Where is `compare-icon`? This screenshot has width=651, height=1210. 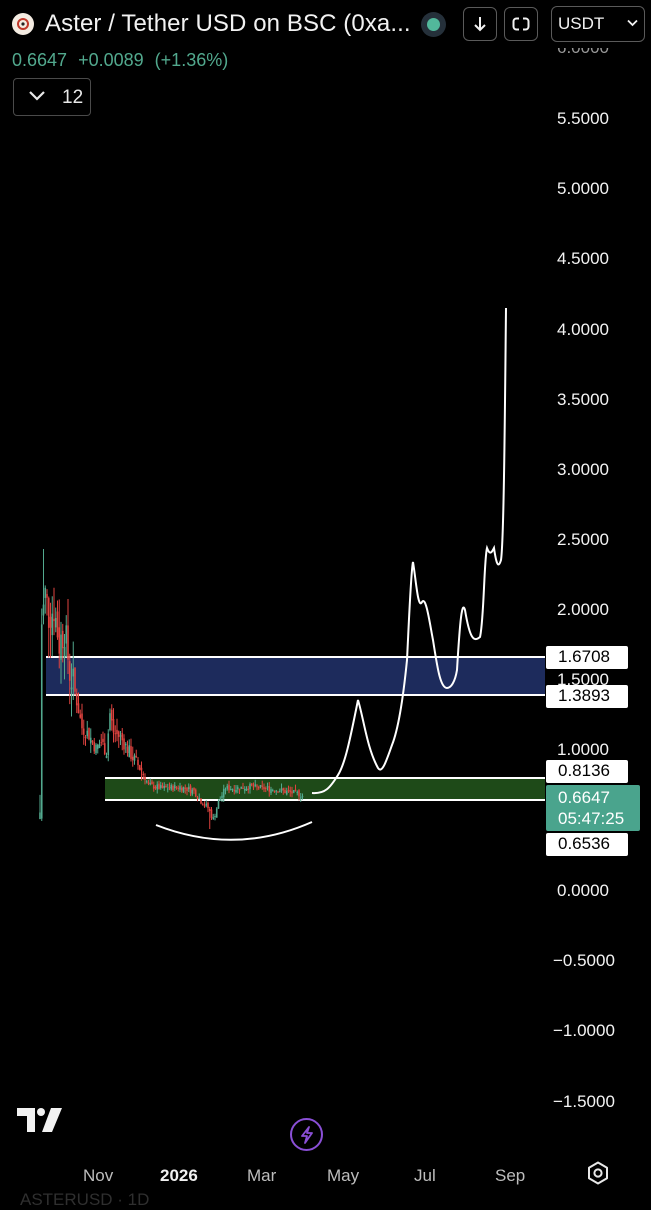 compare-icon is located at coordinates (521, 24).